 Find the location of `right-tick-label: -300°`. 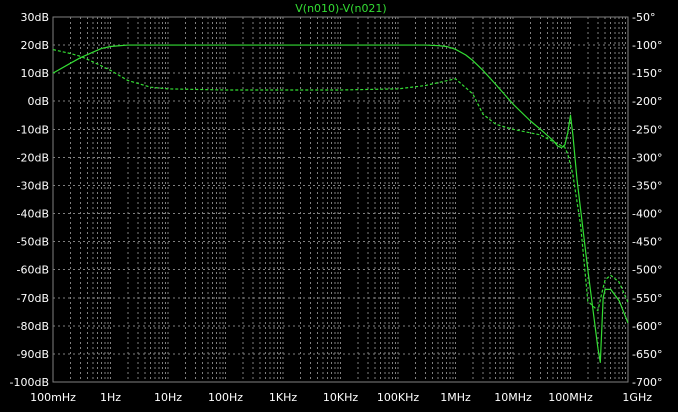

right-tick-label: -300° is located at coordinates (647, 157).